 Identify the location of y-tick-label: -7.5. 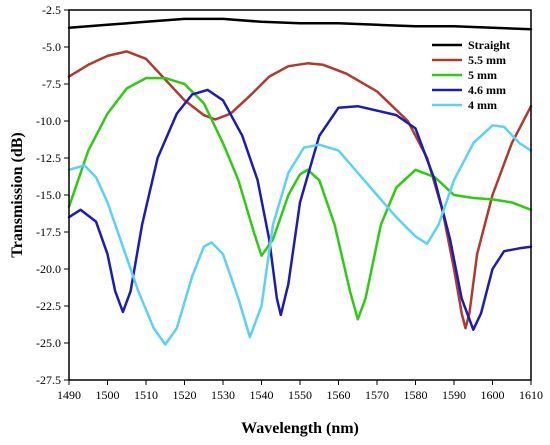
(51, 84).